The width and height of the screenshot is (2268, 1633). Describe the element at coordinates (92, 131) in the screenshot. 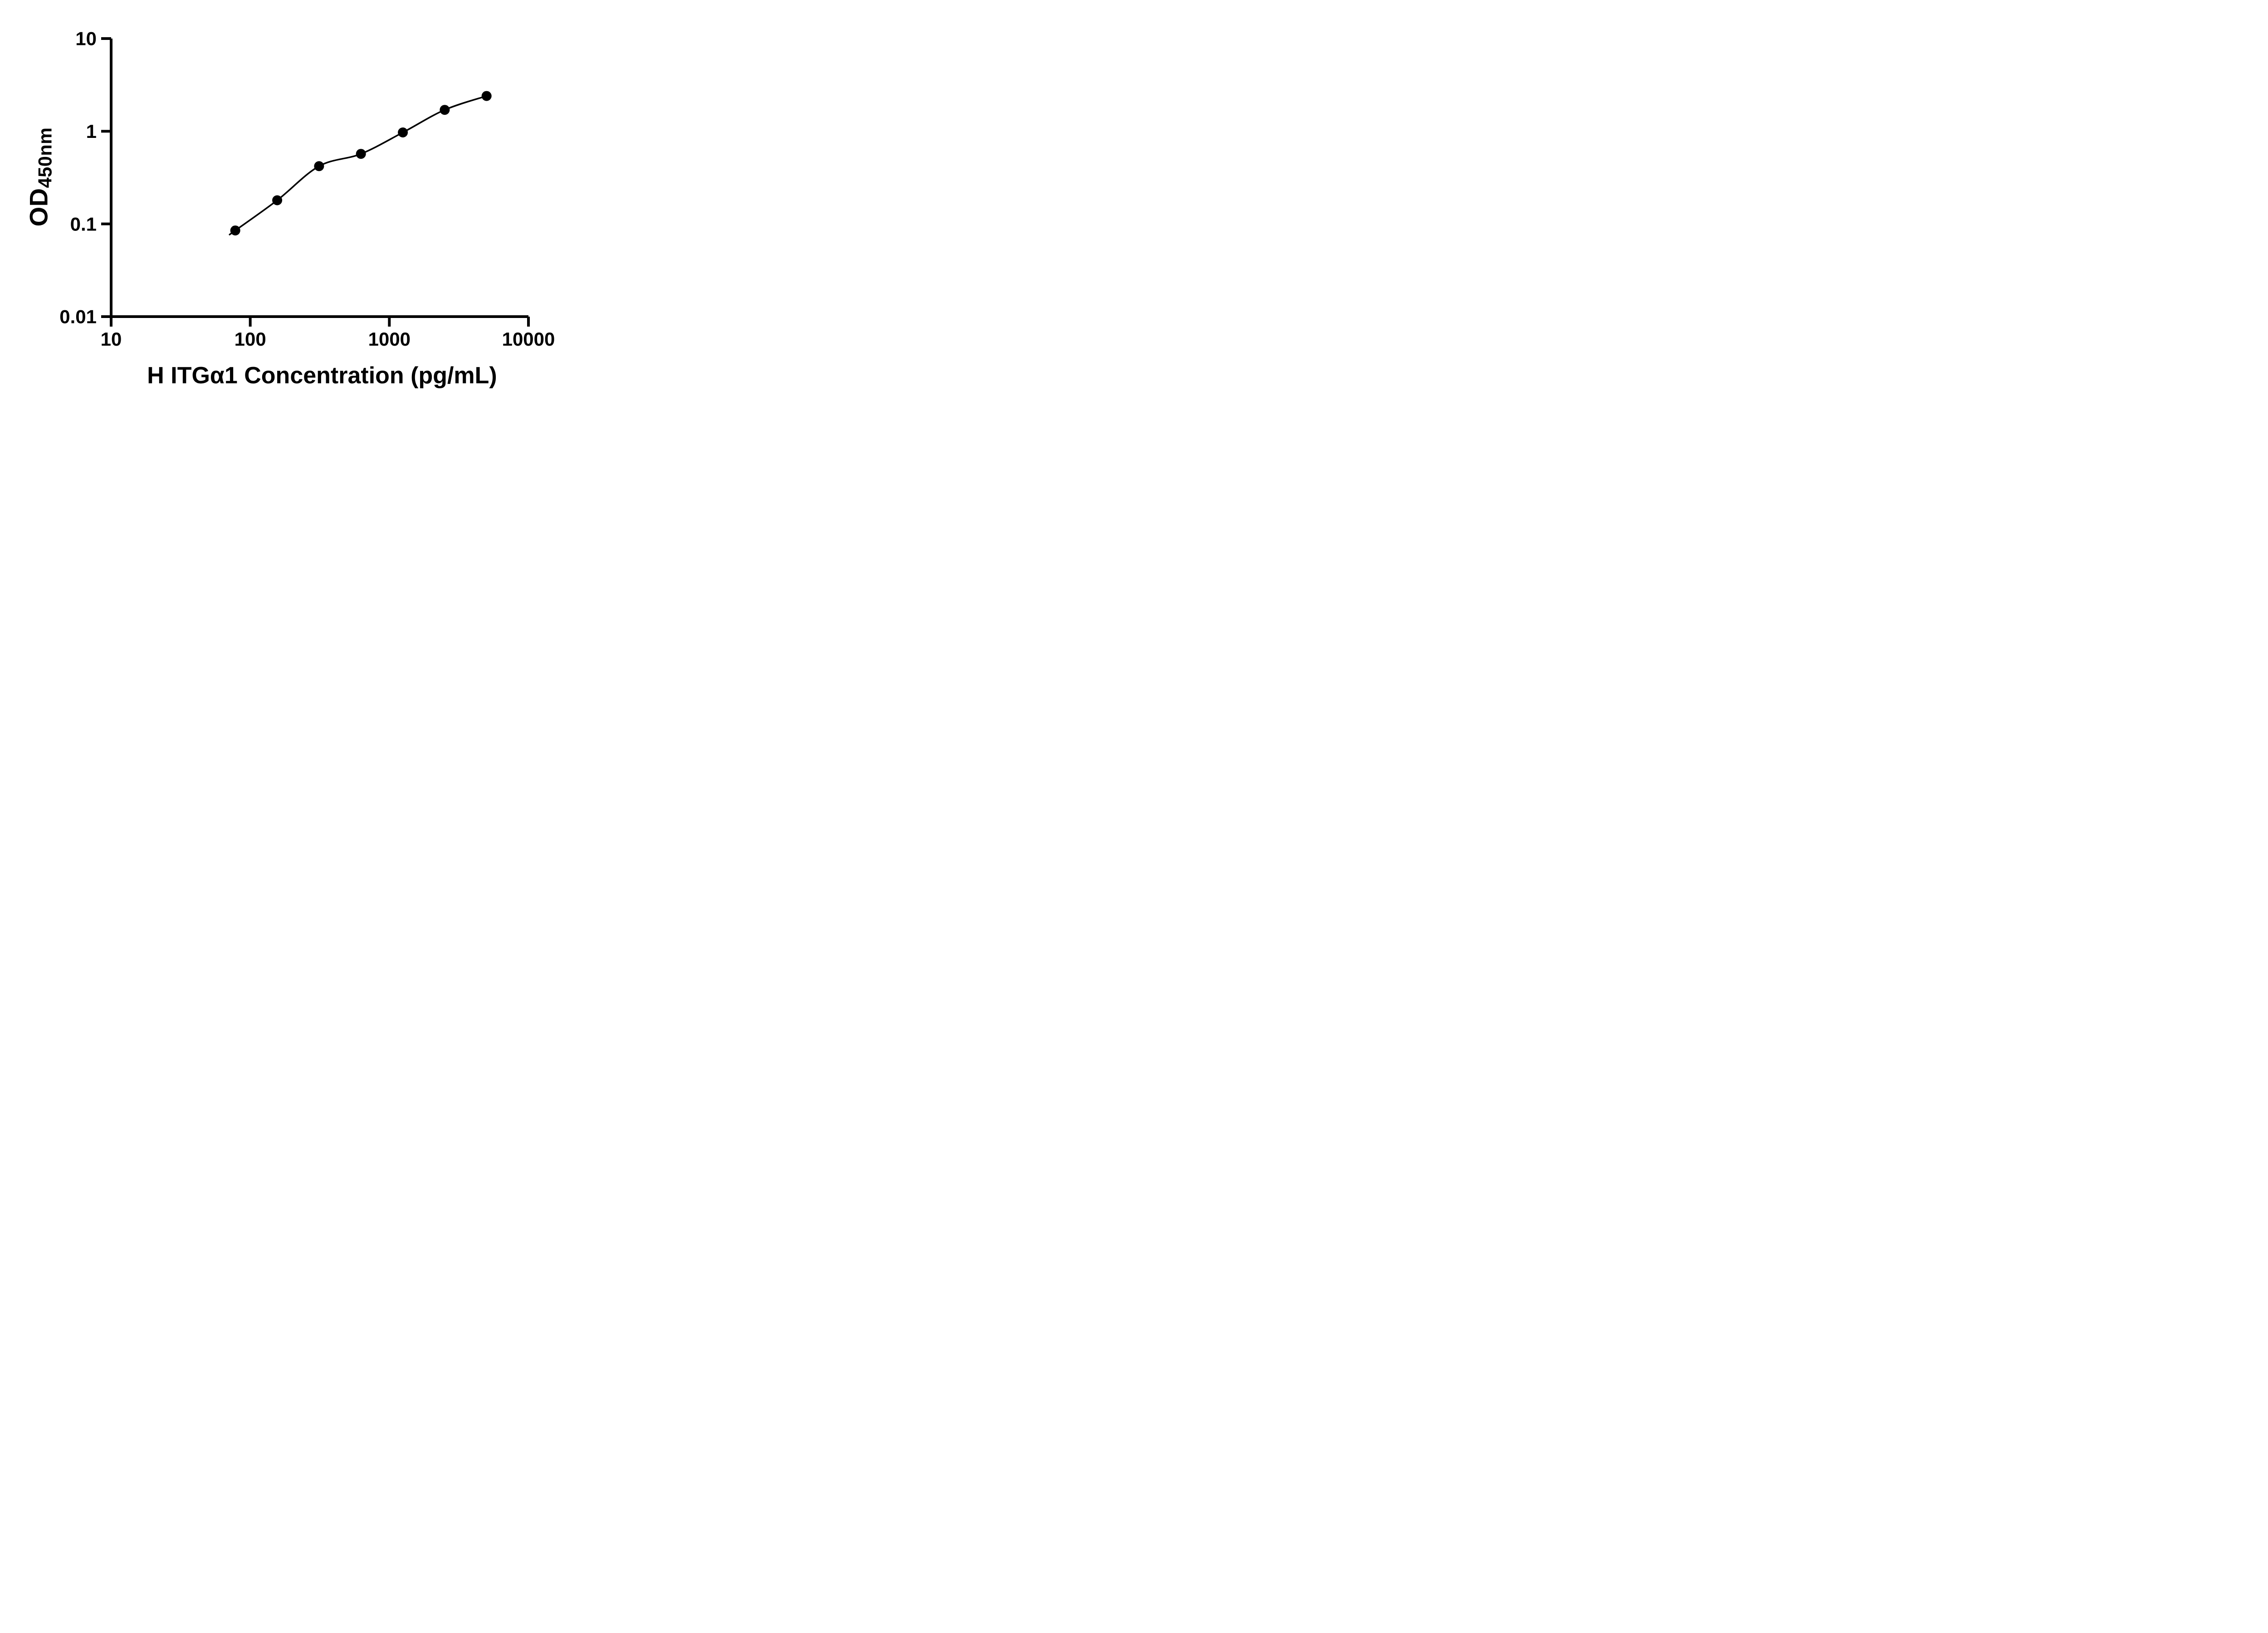

I see `y-tick-label: 1` at that location.